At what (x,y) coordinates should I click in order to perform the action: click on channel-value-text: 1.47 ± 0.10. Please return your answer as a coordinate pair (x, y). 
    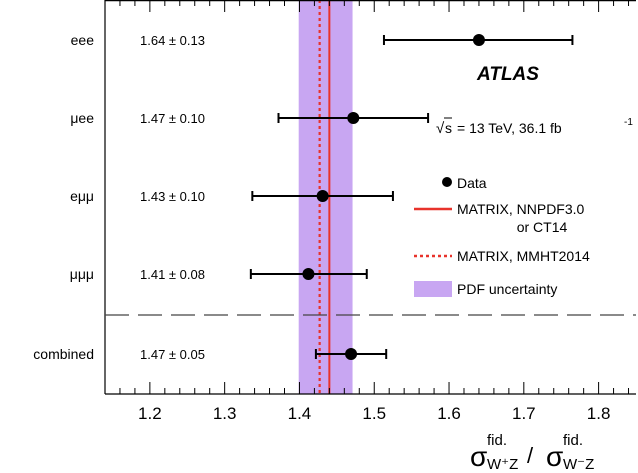
    Looking at the image, I should click on (172, 118).